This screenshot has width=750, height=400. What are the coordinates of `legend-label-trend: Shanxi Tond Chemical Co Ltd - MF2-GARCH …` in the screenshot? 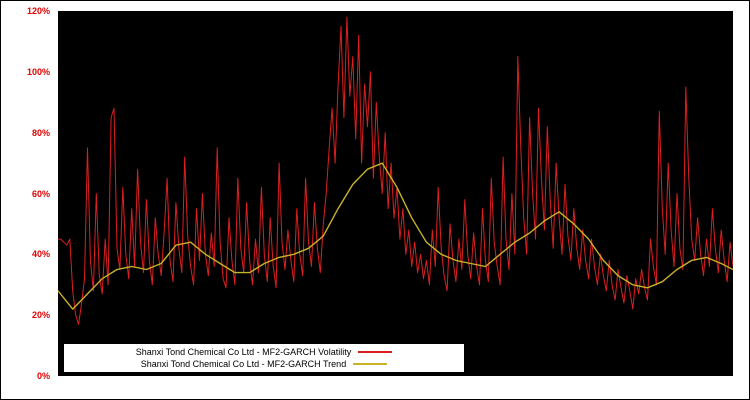 It's located at (243, 364).